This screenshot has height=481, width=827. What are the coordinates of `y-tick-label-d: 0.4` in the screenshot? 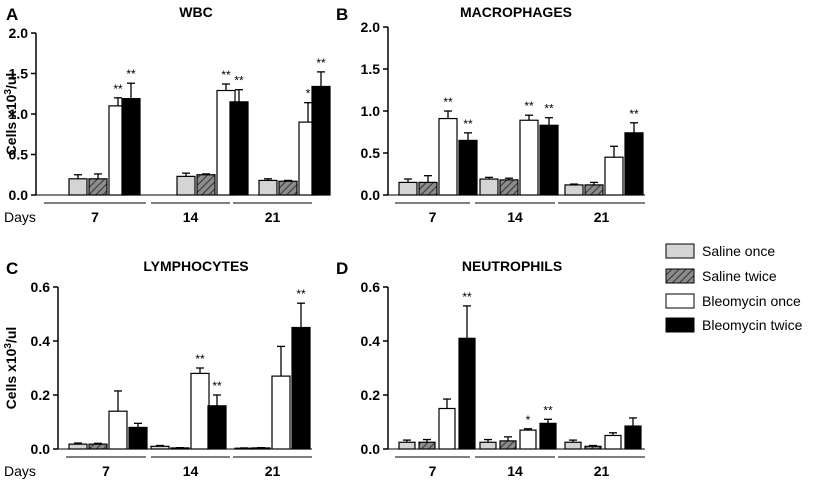 It's located at (371, 341).